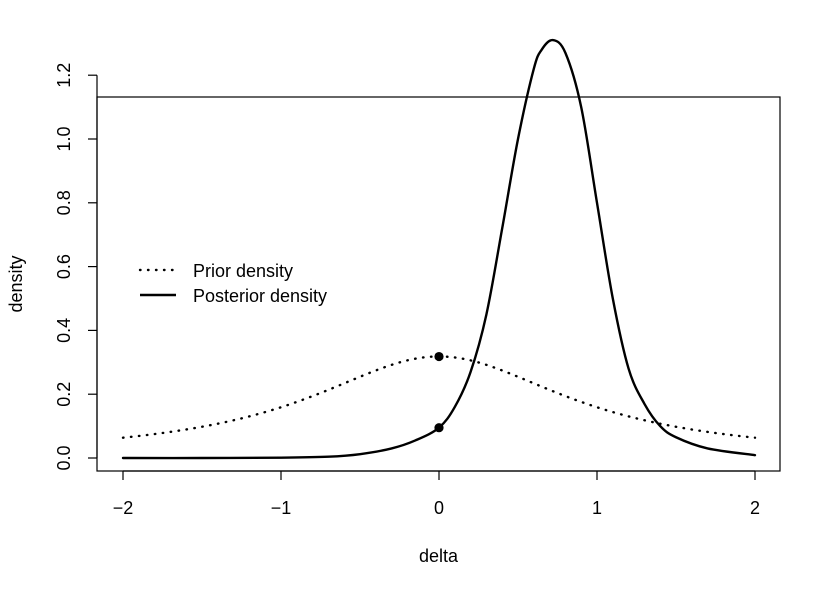  Describe the element at coordinates (76, 267) in the screenshot. I see `y-axis: 0.0 0.2 0.4 0.6 0.8 1.0 1.2` at that location.